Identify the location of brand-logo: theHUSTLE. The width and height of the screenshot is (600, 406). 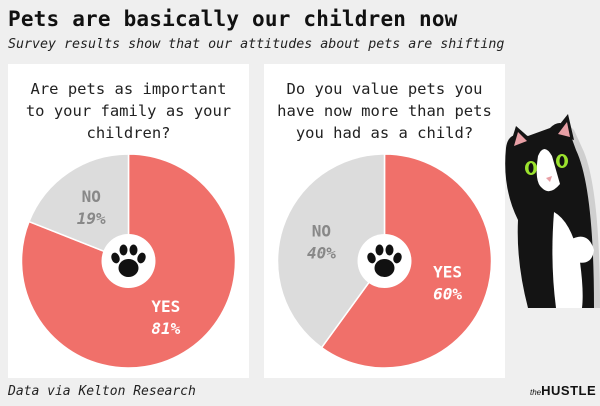
(563, 391).